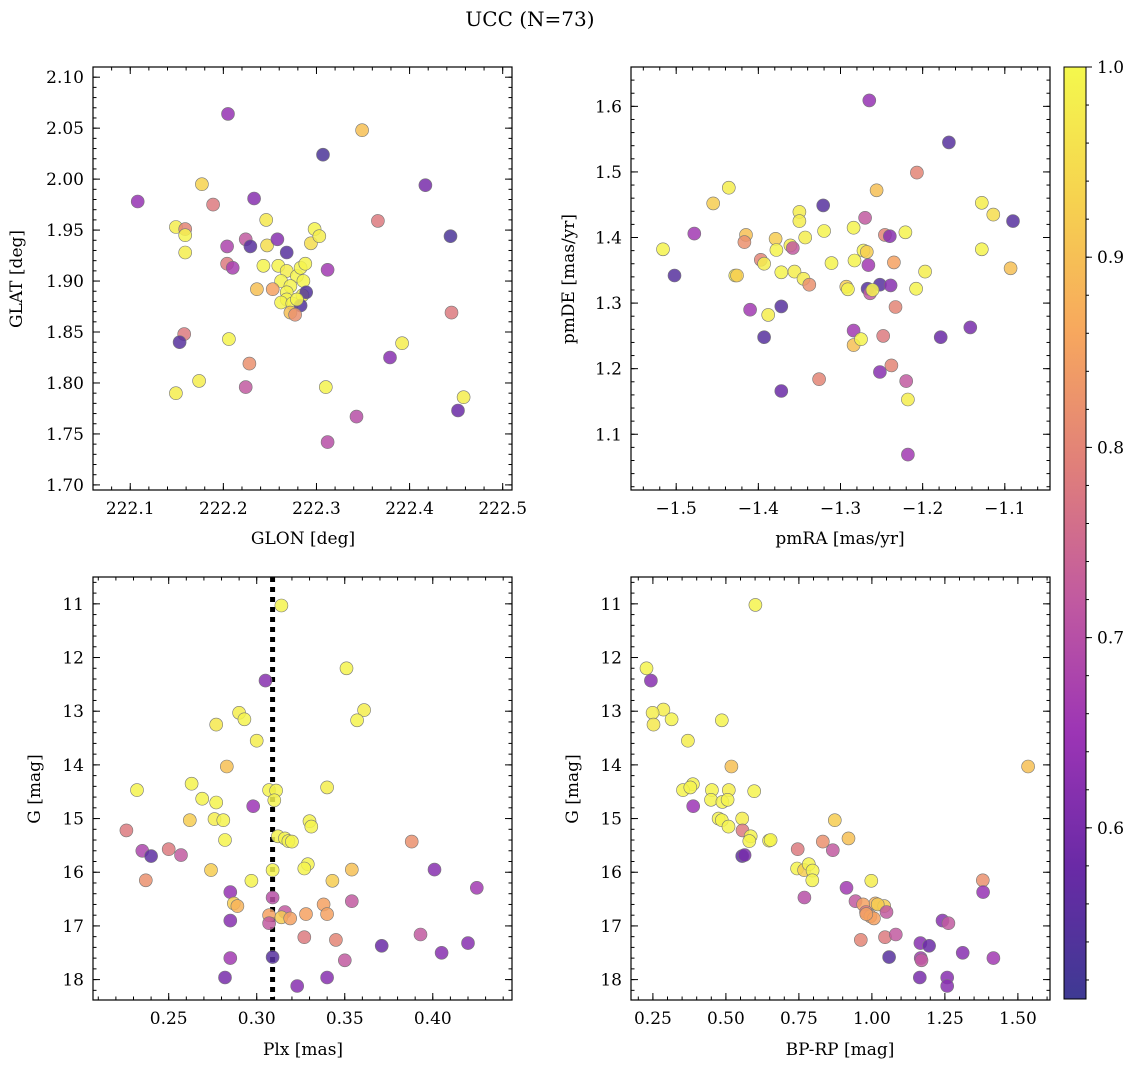  What do you see at coordinates (758, 509) in the screenshot?
I see `x-tick-label: −1.4` at bounding box center [758, 509].